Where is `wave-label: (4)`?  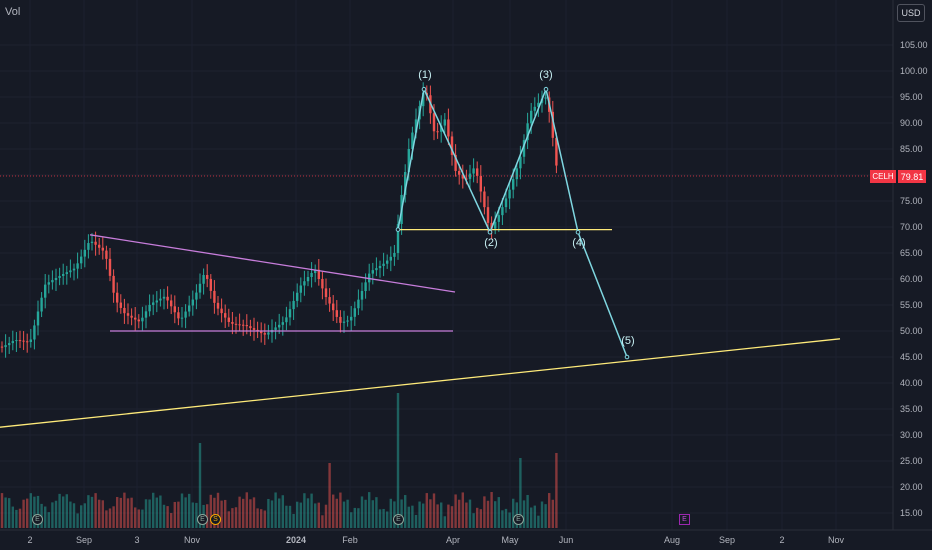 wave-label: (4) is located at coordinates (579, 243).